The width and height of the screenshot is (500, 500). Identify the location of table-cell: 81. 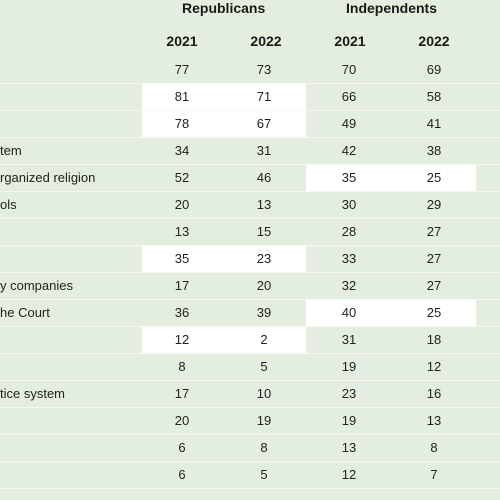
(182, 96).